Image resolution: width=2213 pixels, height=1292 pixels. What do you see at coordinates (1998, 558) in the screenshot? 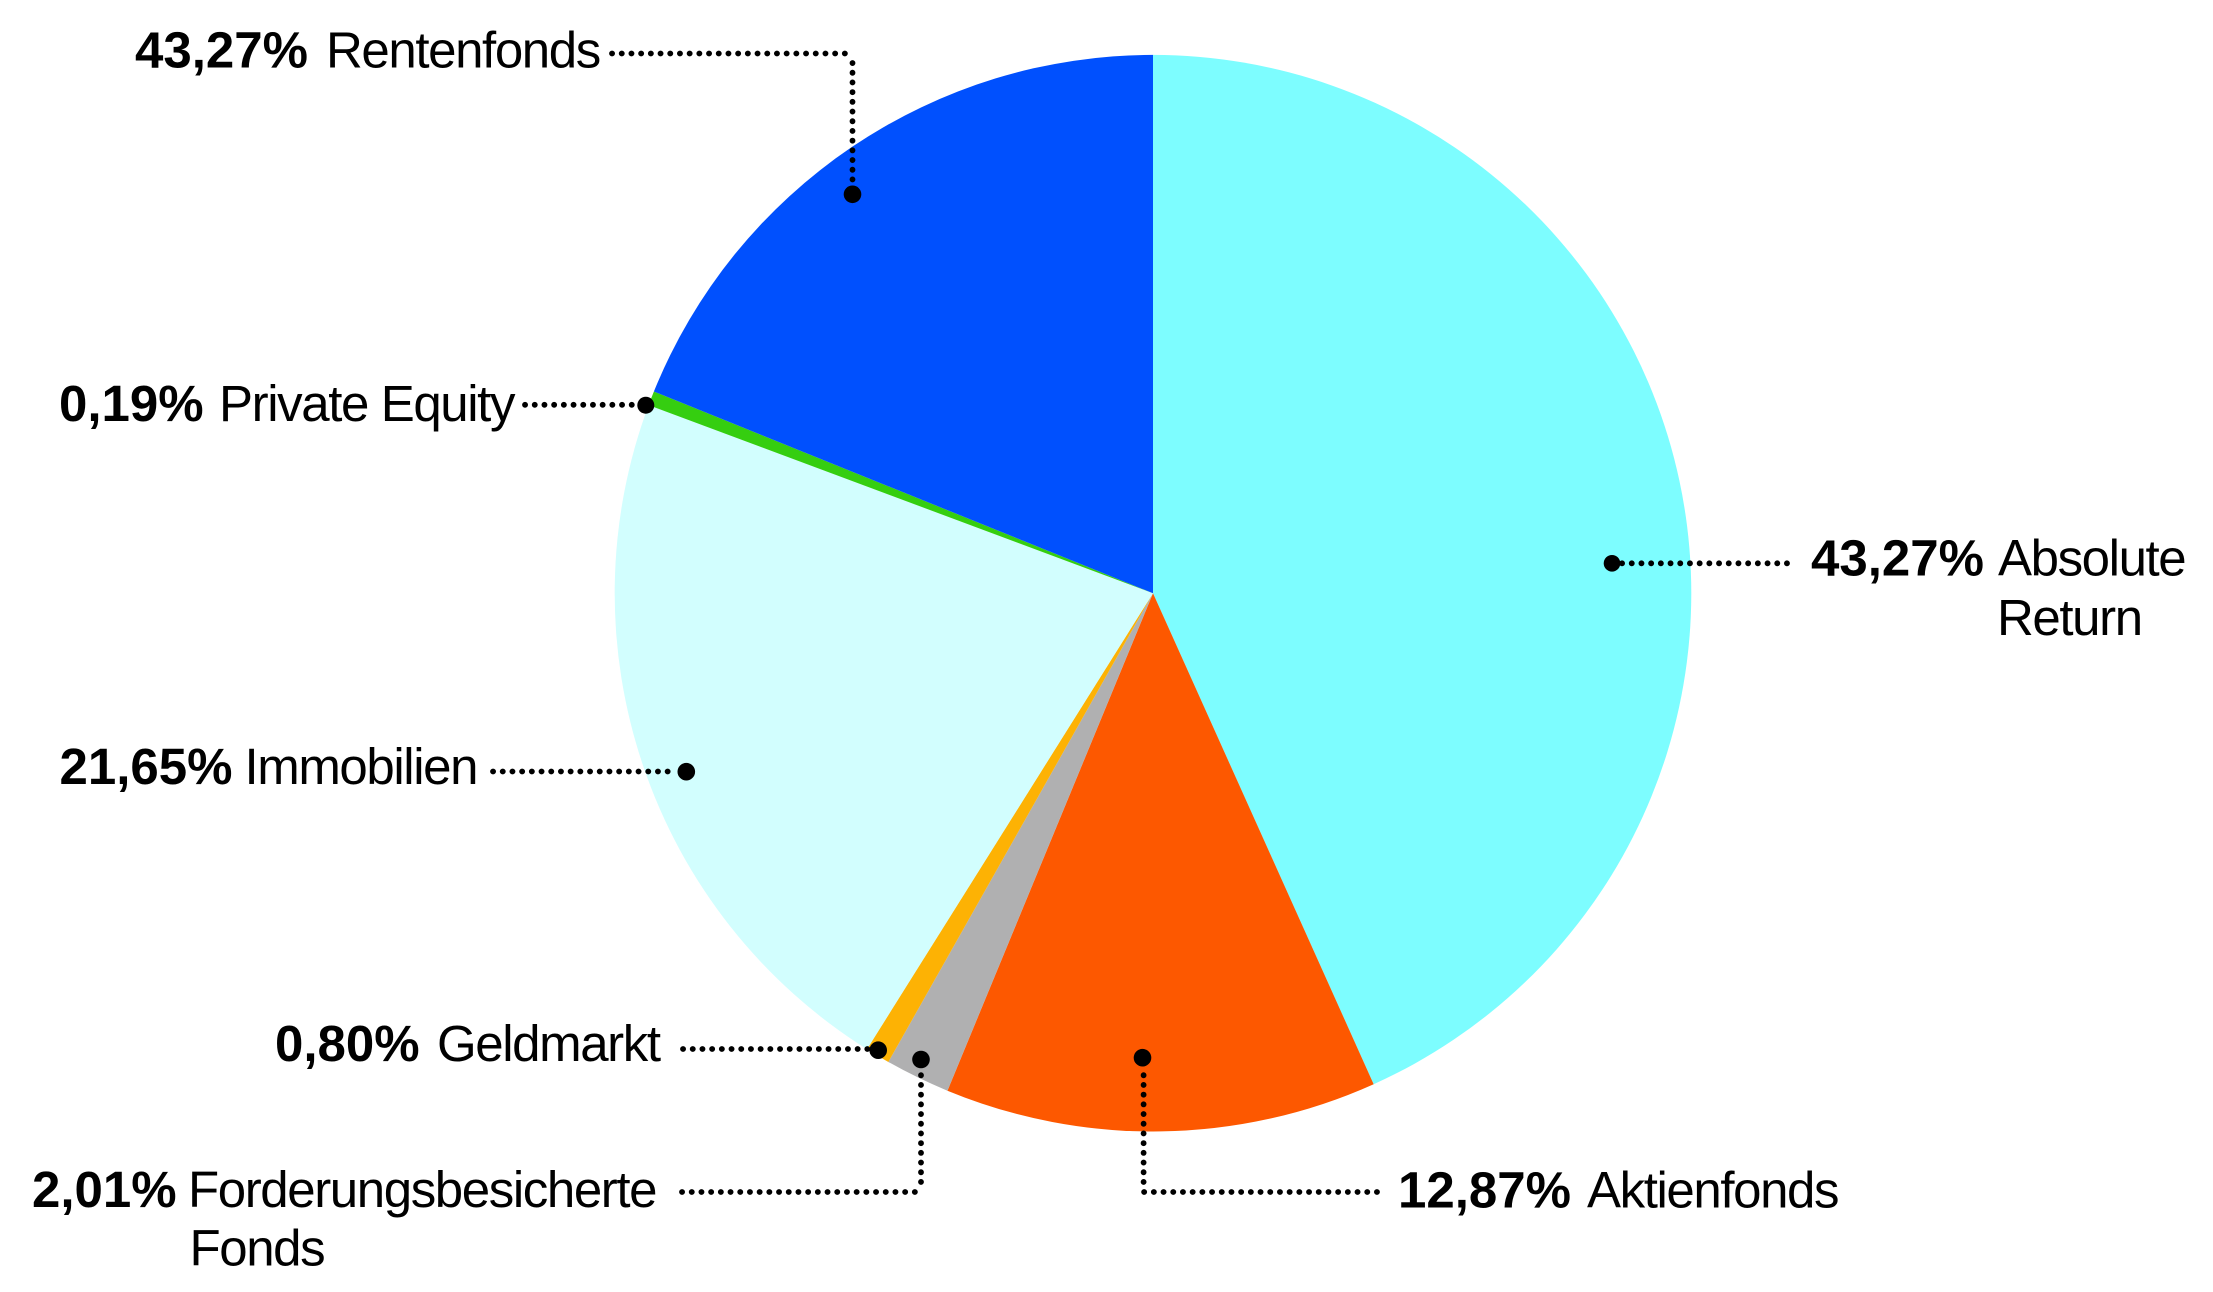
I see `svg-text:43,27%Absolute: 43,27% Absolute` at bounding box center [1998, 558].